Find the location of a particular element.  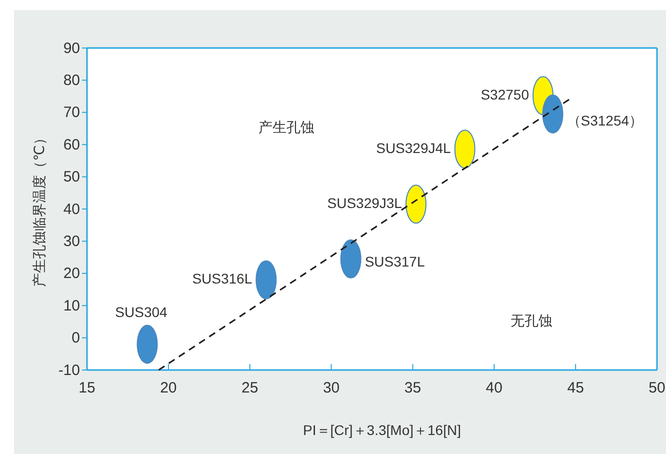

y-tick-label: -10 is located at coordinates (69, 370).